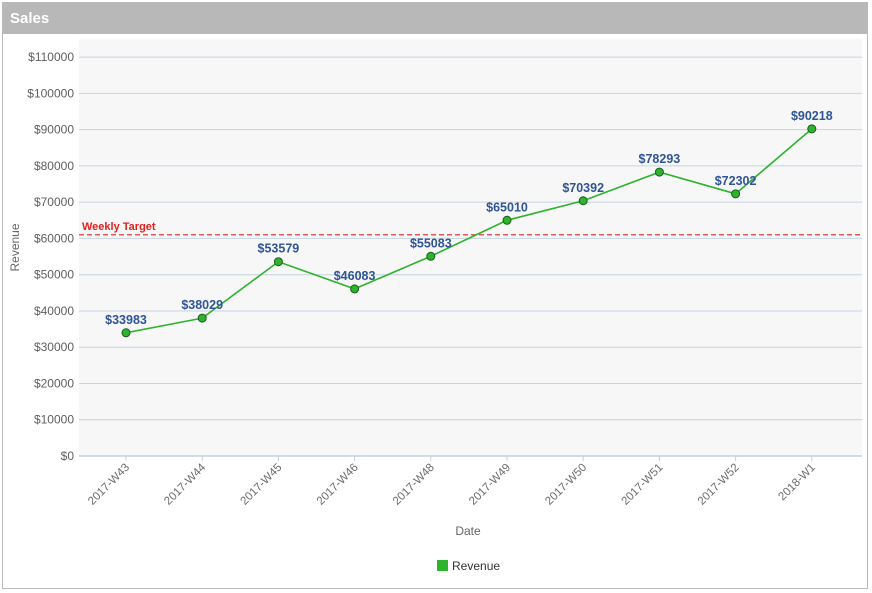 This screenshot has height=593, width=872. What do you see at coordinates (54, 311) in the screenshot?
I see `y-tick-label: $40000` at bounding box center [54, 311].